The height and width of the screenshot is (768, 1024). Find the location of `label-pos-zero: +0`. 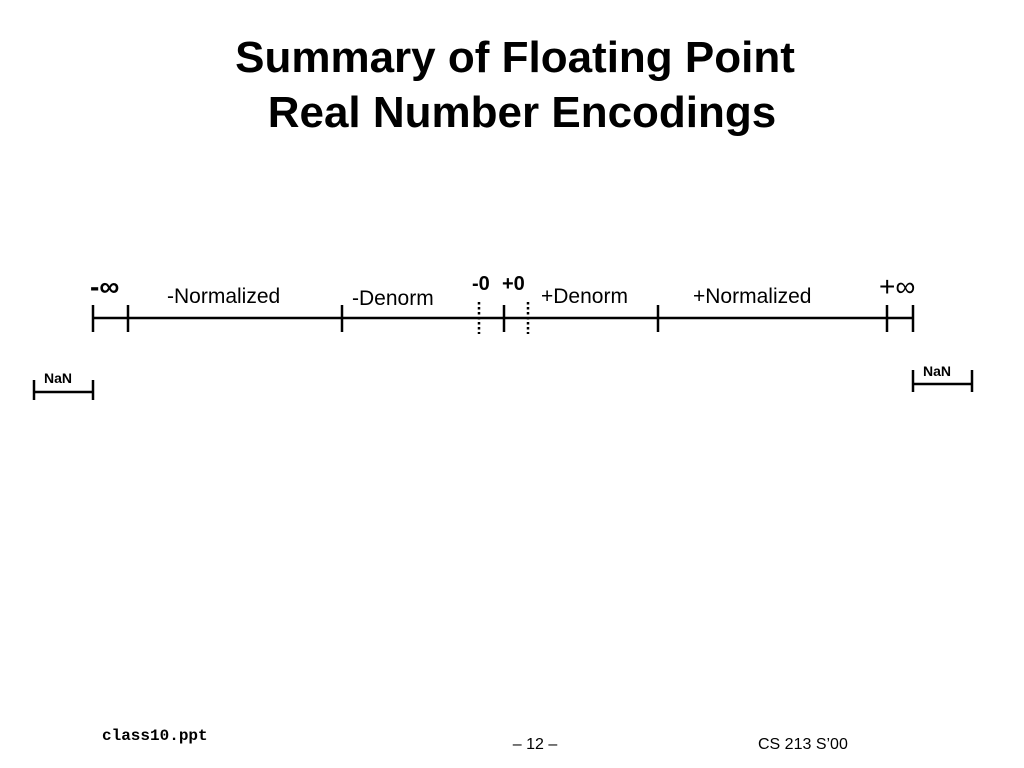

label-pos-zero: +0 is located at coordinates (513, 284).